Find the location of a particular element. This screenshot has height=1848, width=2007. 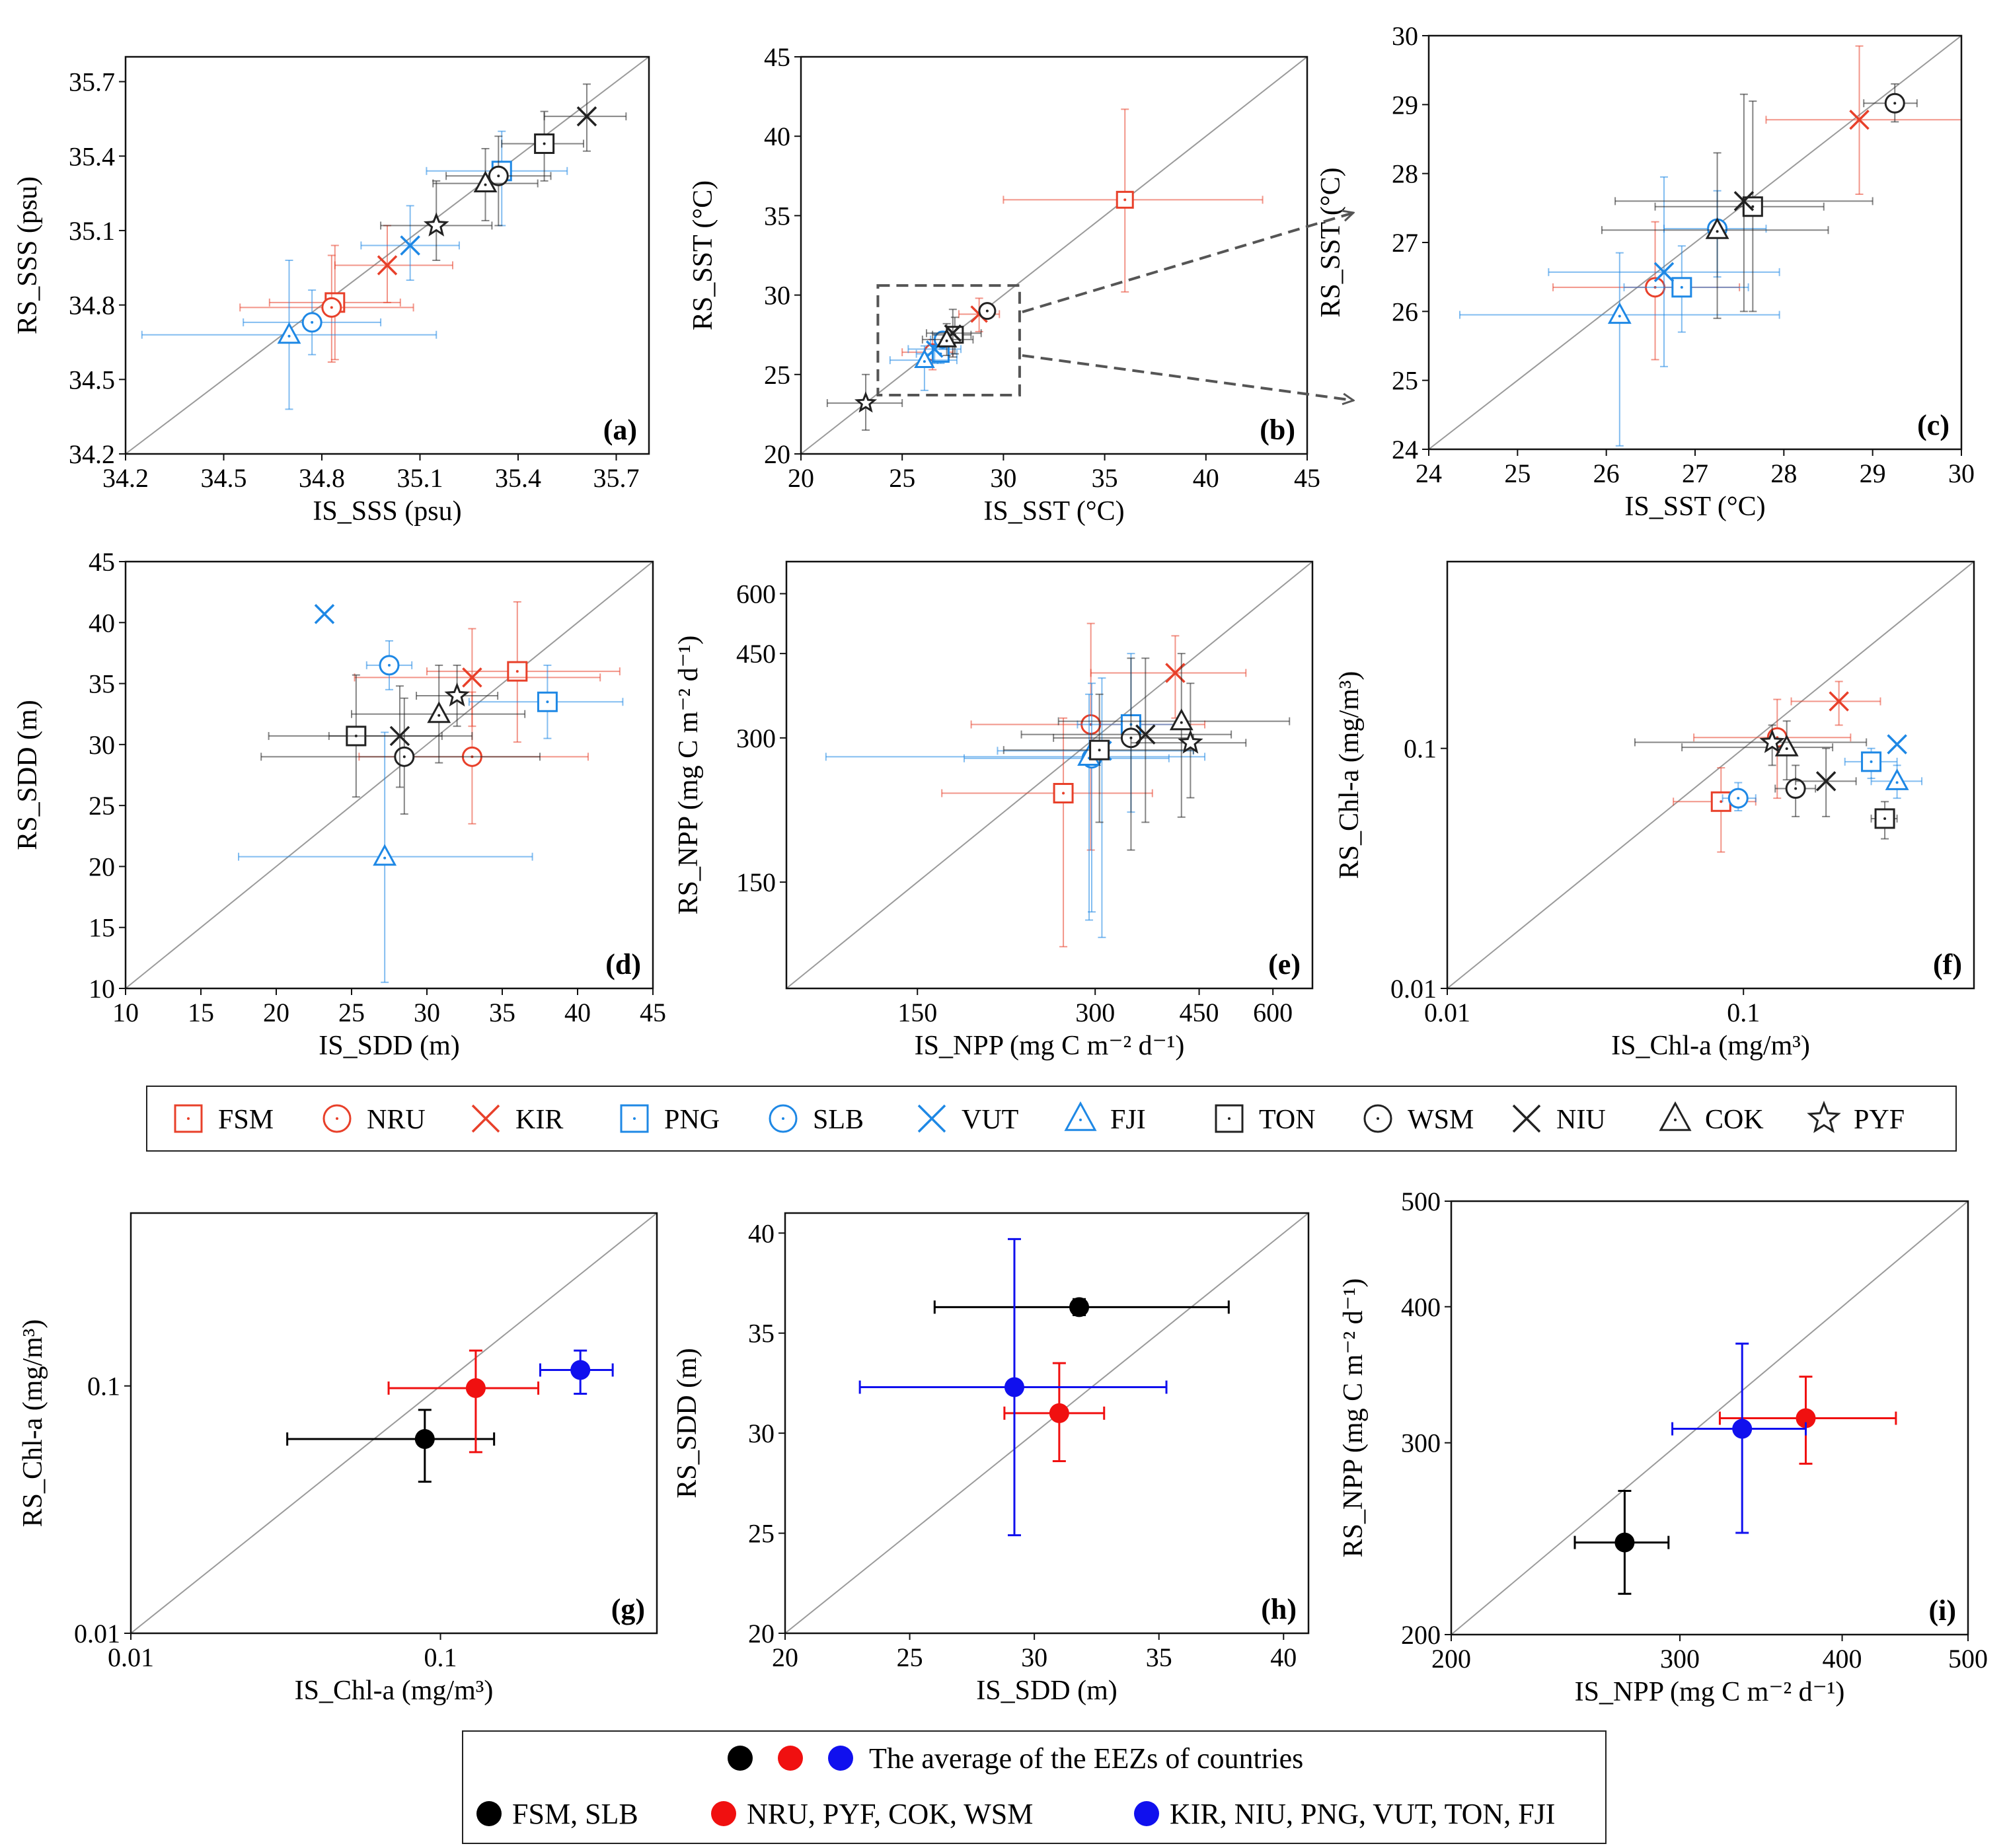

x-tick-label: 400 is located at coordinates (1842, 1659).